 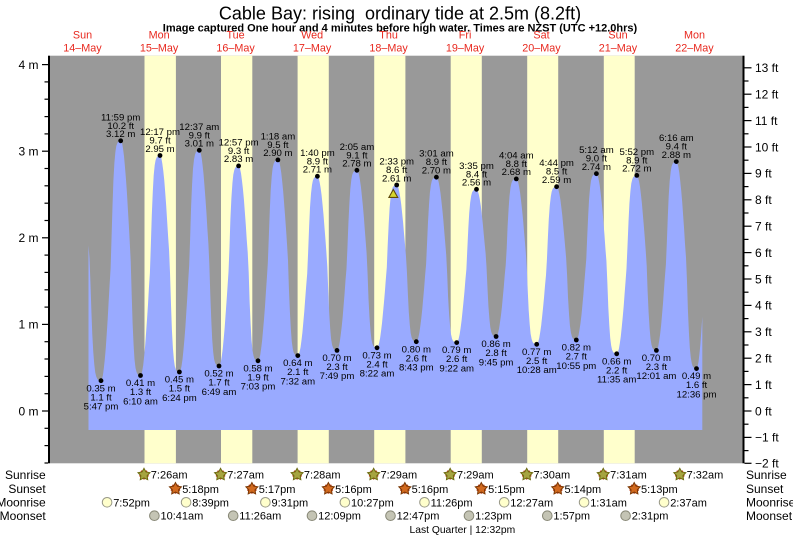 I want to click on svg-text: 5:15pm, so click(x=506, y=490).